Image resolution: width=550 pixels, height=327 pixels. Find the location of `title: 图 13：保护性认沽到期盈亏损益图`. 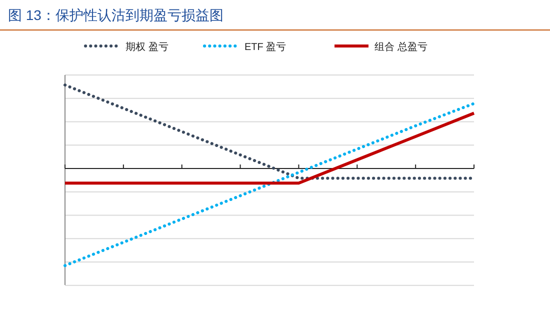

title: 图 13：保护性认沽到期盈亏损益图 is located at coordinates (116, 15).